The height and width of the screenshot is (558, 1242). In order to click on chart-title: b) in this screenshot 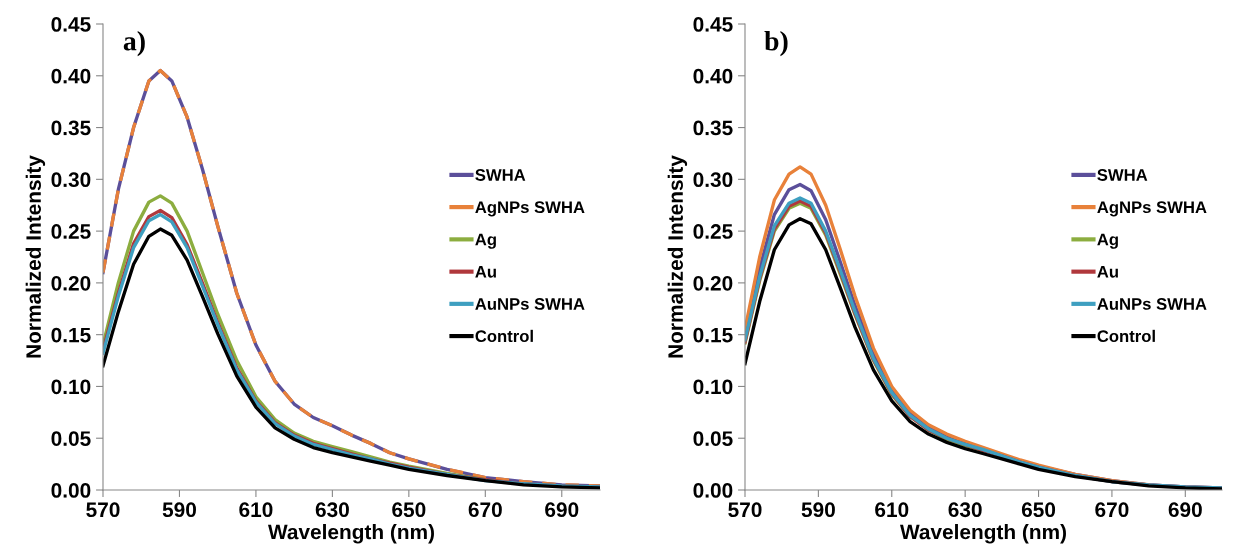, I will do `click(776, 43)`.